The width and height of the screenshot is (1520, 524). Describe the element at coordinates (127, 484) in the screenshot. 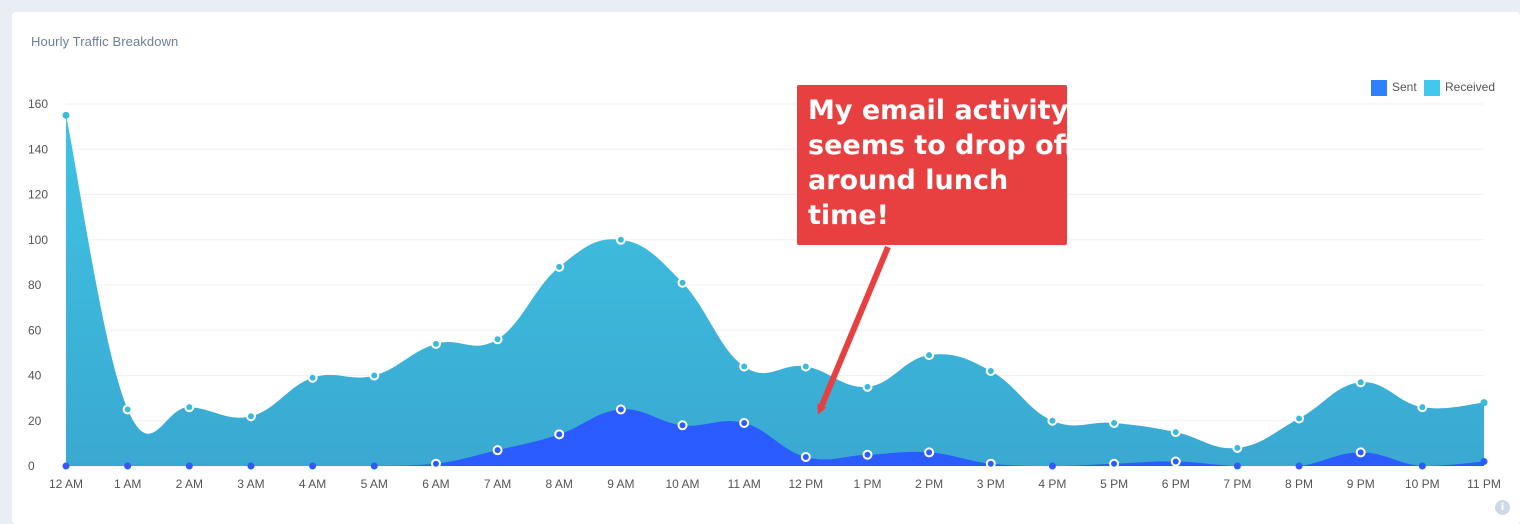

I see `x-tick-label: 1 AM` at that location.